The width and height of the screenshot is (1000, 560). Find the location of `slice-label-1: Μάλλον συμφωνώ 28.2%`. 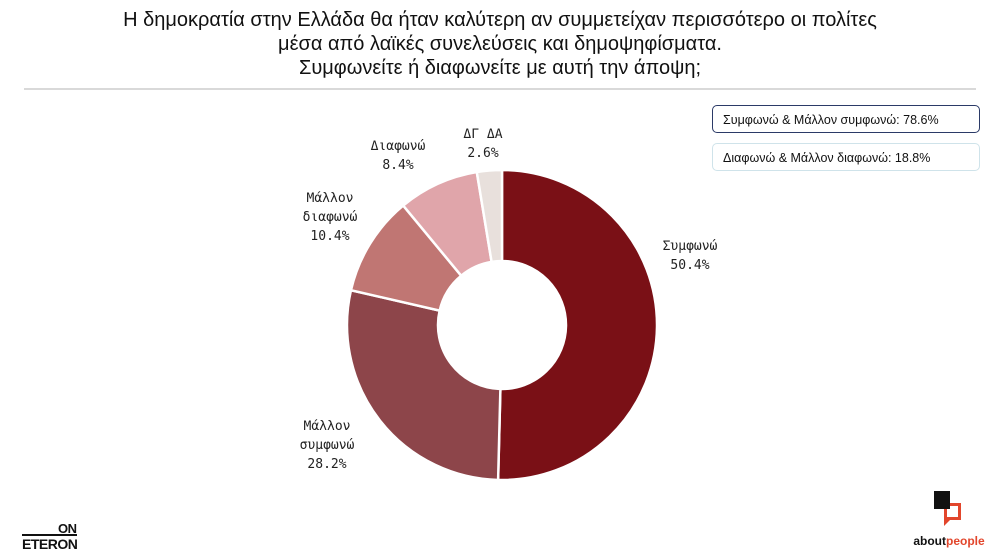

slice-label-1: Μάλλον συμφωνώ 28.2% is located at coordinates (327, 445).